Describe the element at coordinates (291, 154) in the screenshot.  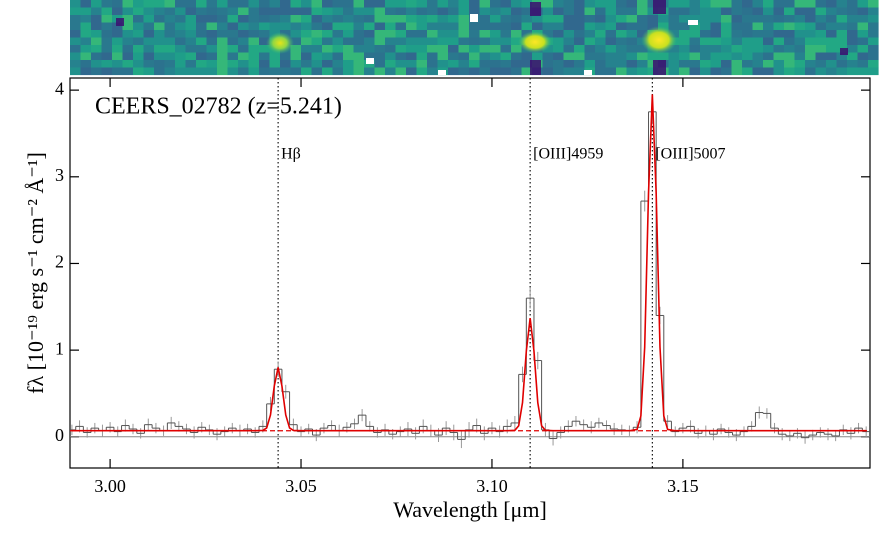
I see `line-label: Hβ` at that location.